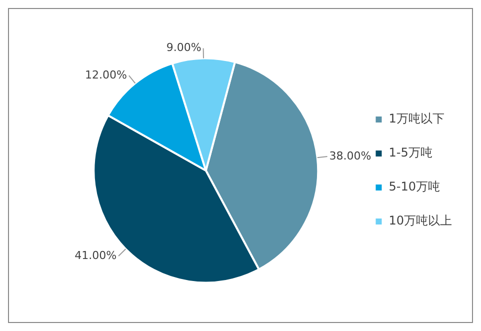 Image resolution: width=481 pixels, height=331 pixels. Describe the element at coordinates (184, 47) in the screenshot. I see `data-label: 9.00%` at that location.